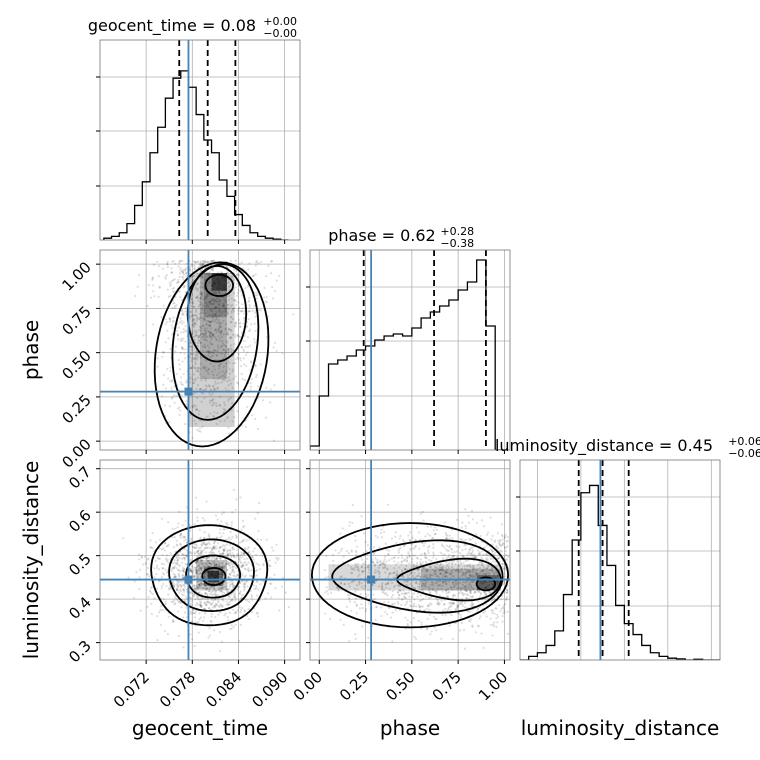  What do you see at coordinates (200, 728) in the screenshot?
I see `x-axis-label-geocent_time: geocent_time` at bounding box center [200, 728].